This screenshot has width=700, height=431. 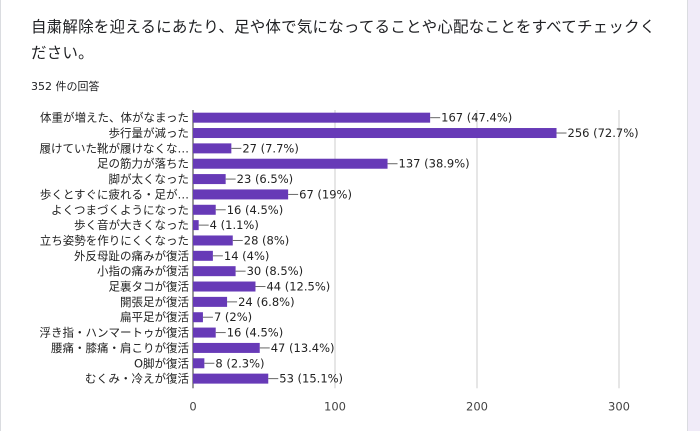 I want to click on category-label: 浮き指・ハンマートゥが復活, so click(x=115, y=333).